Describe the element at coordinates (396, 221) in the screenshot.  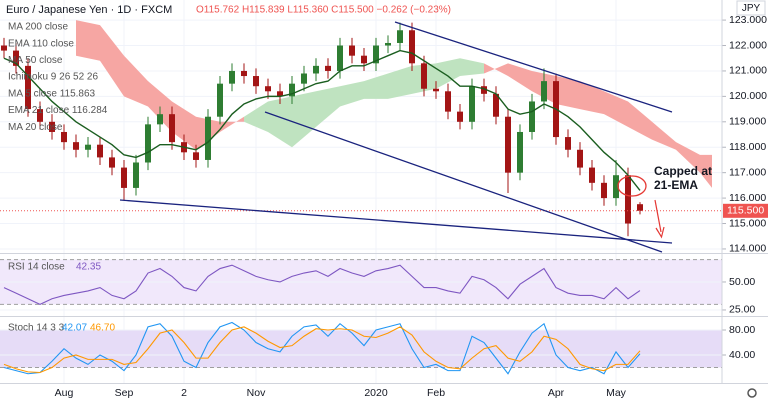
I see `support-line` at that location.